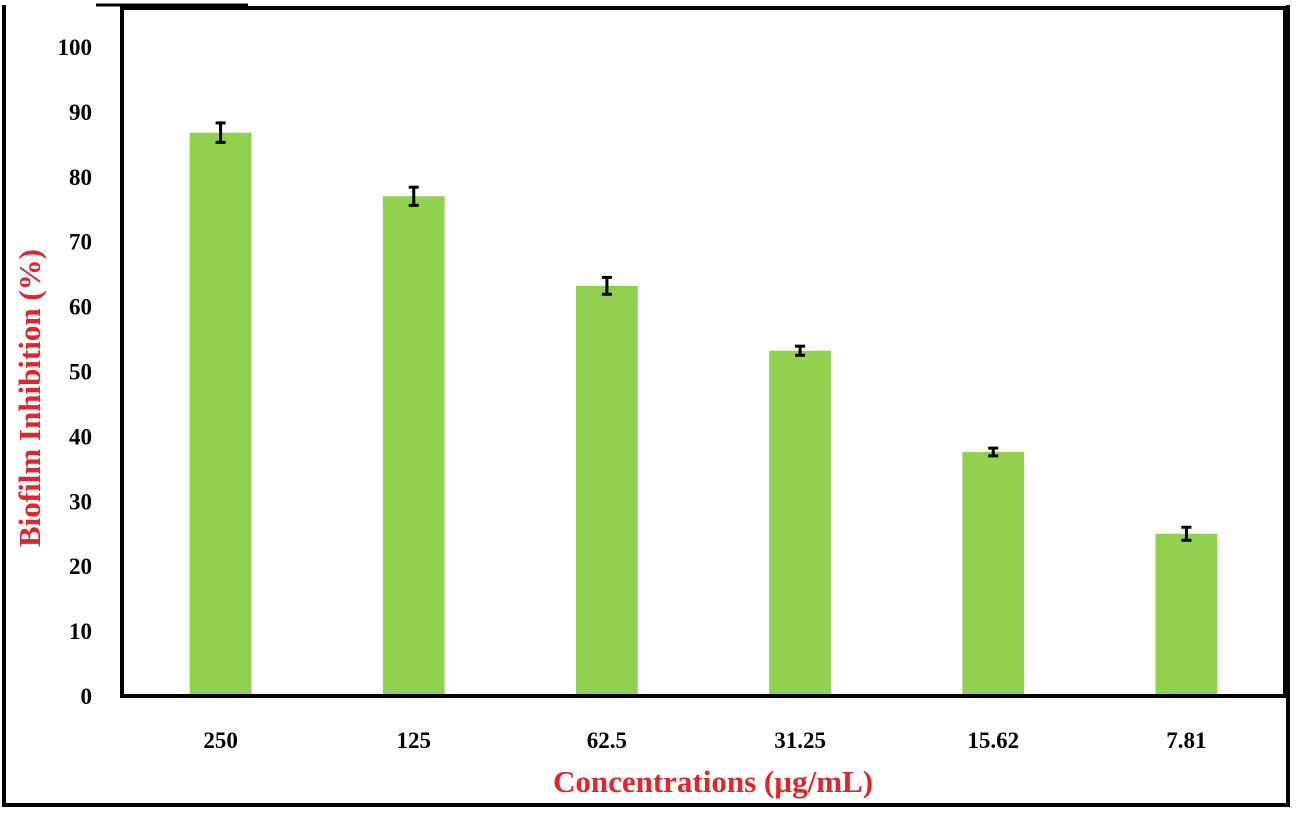 This screenshot has width=1300, height=824. I want to click on x-tick-label: 250, so click(220, 740).